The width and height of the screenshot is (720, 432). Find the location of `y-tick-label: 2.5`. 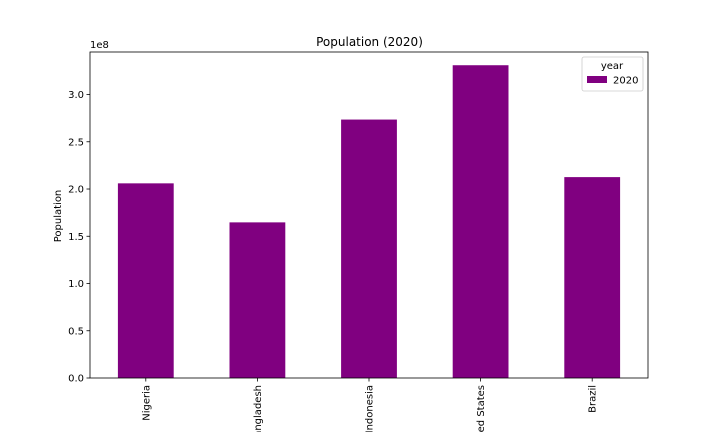

y-tick-label: 2.5 is located at coordinates (76, 142).